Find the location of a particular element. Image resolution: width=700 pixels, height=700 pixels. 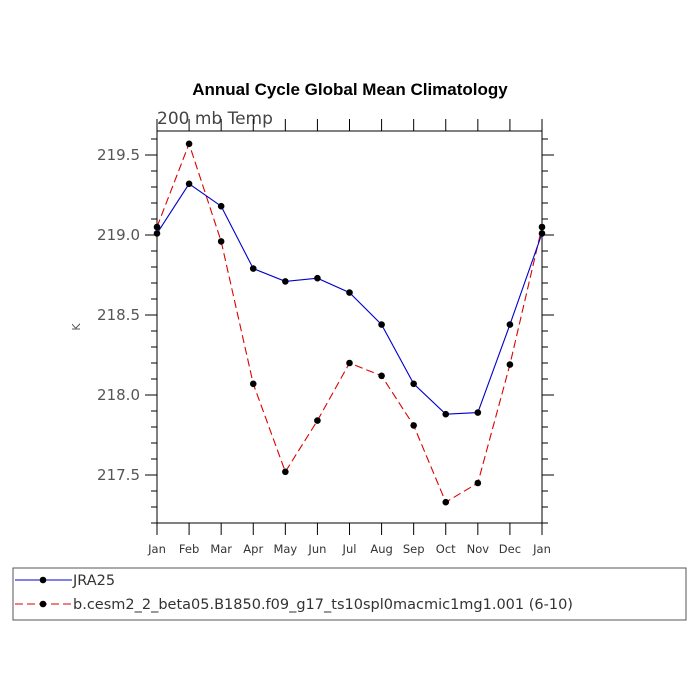

x-tick-label: Jul is located at coordinates (349, 549).